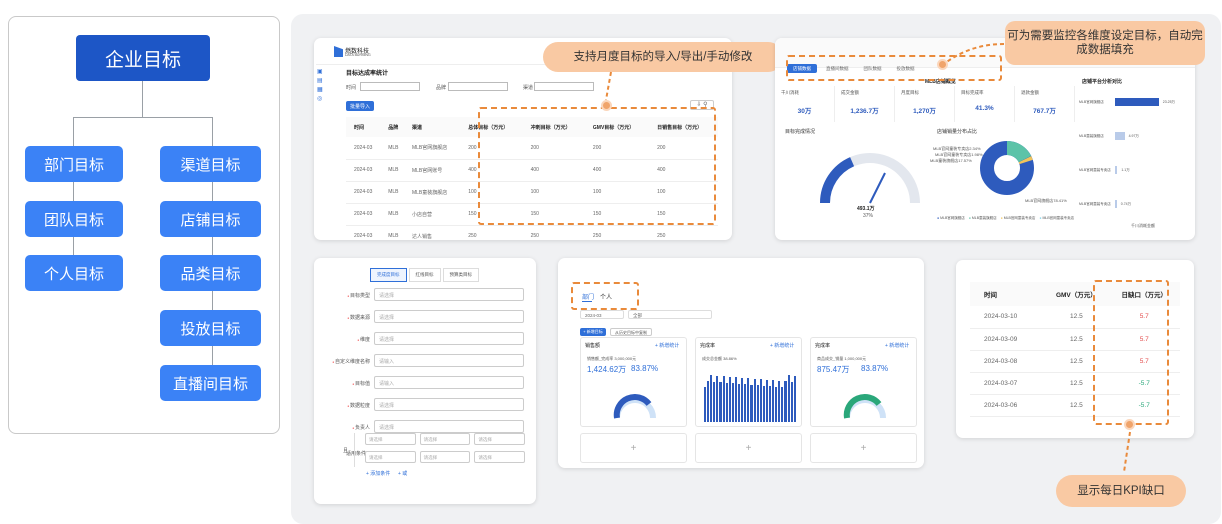  Describe the element at coordinates (1002, 218) in the screenshot. I see `legend-swatch: ●` at that location.